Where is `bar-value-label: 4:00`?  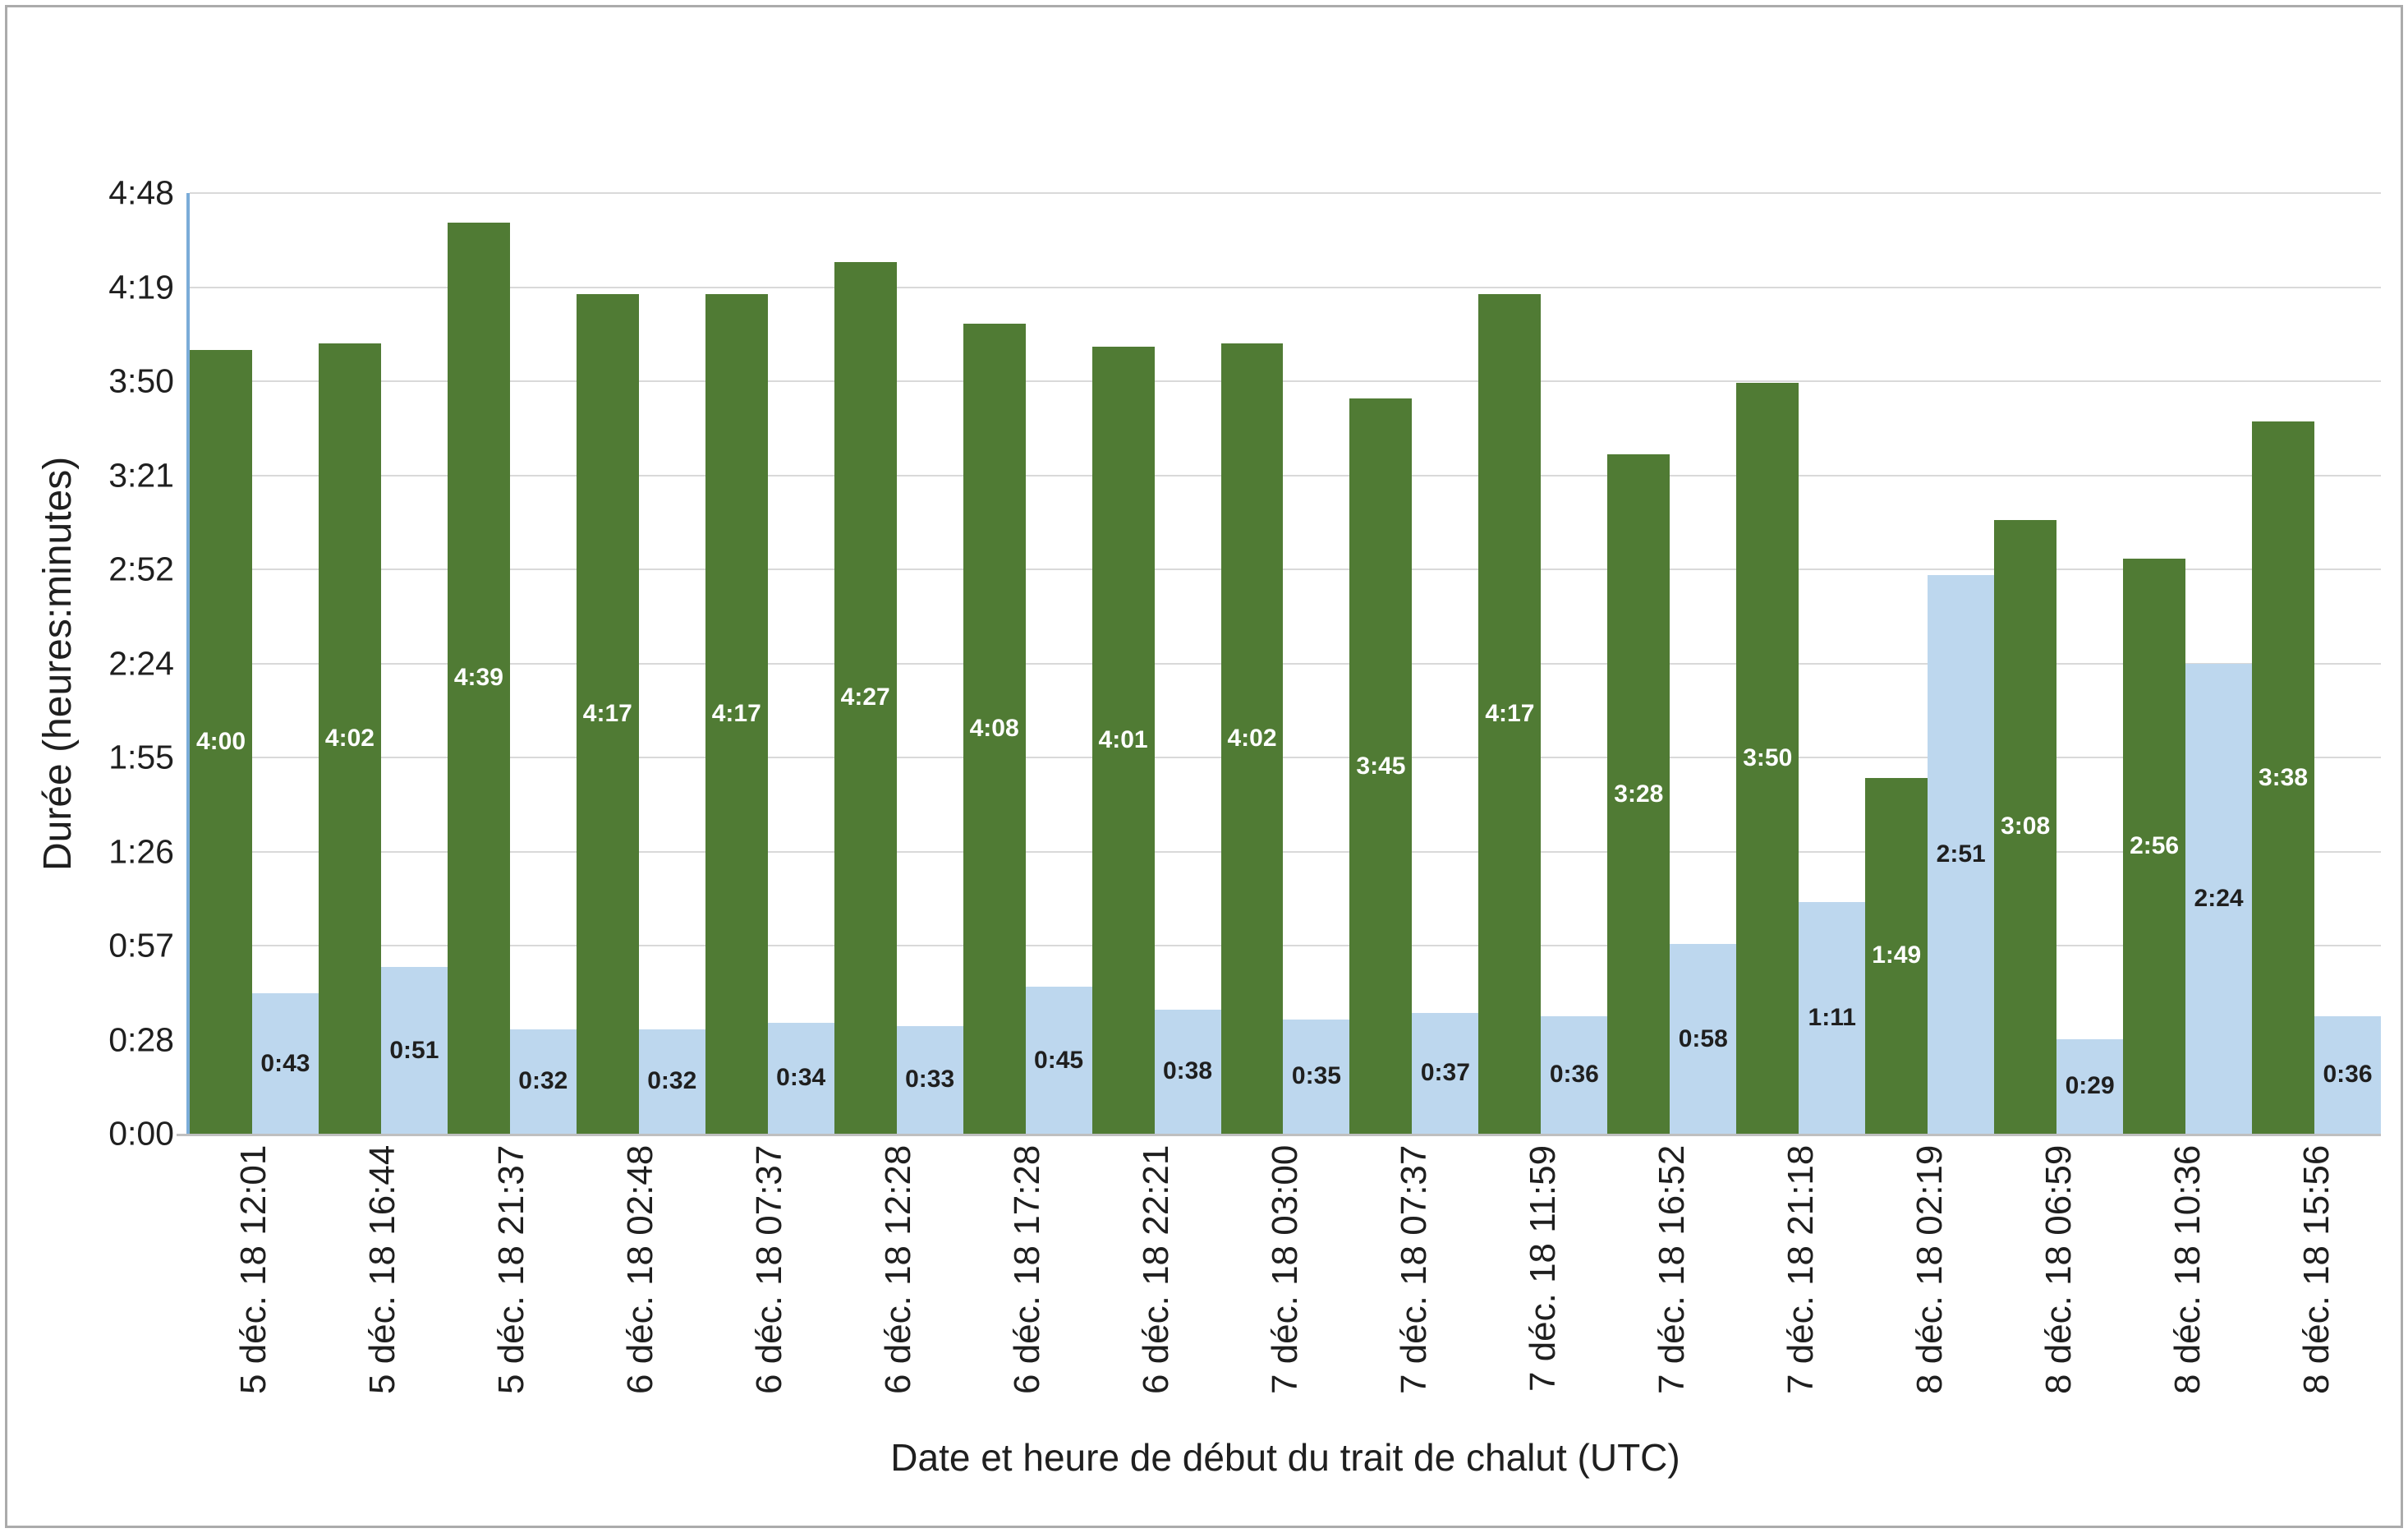 bar-value-label: 4:00 is located at coordinates (220, 741).